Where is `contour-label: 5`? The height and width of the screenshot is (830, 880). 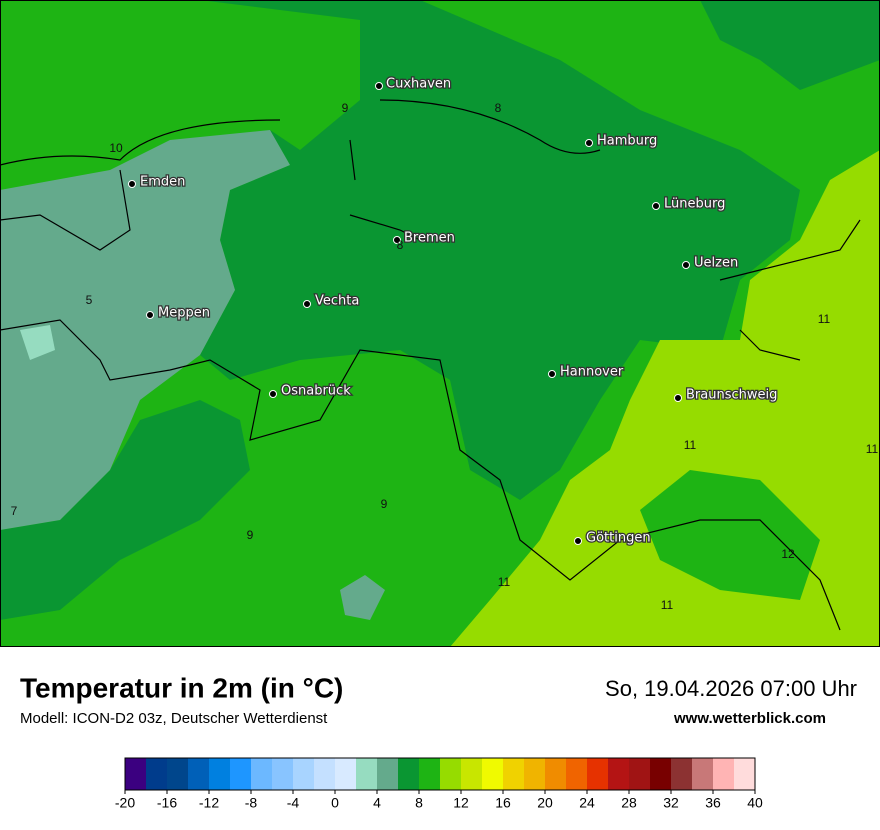 contour-label: 5 is located at coordinates (89, 300).